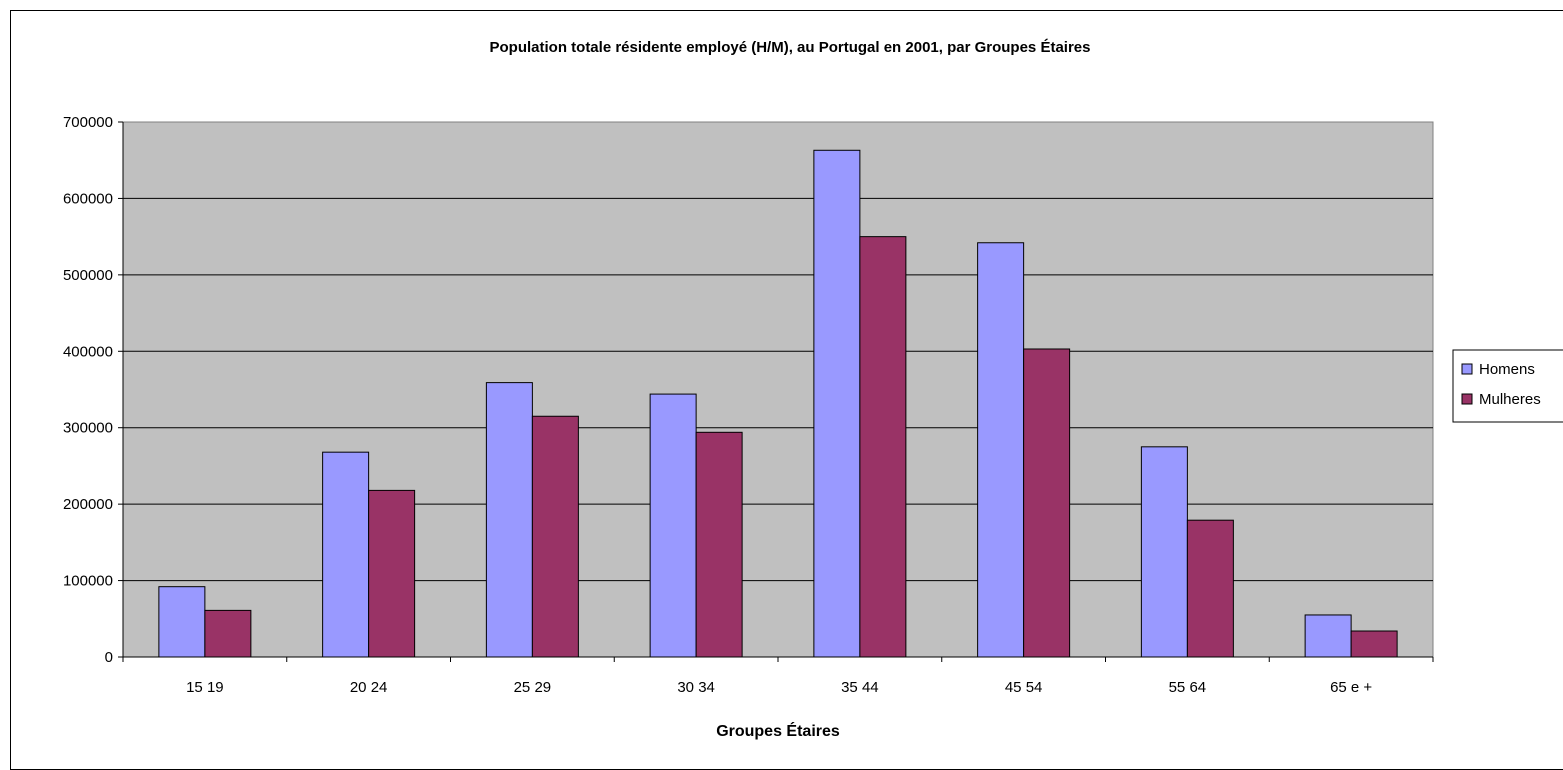 The height and width of the screenshot is (770, 1563). What do you see at coordinates (778, 730) in the screenshot?
I see `x-axis-title: Groupes Étaires` at bounding box center [778, 730].